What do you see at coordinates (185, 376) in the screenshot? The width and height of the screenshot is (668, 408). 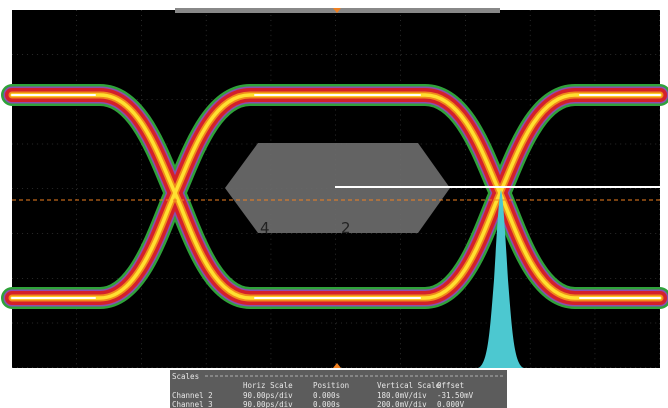 I see `panel-title: Scales` at bounding box center [185, 376].